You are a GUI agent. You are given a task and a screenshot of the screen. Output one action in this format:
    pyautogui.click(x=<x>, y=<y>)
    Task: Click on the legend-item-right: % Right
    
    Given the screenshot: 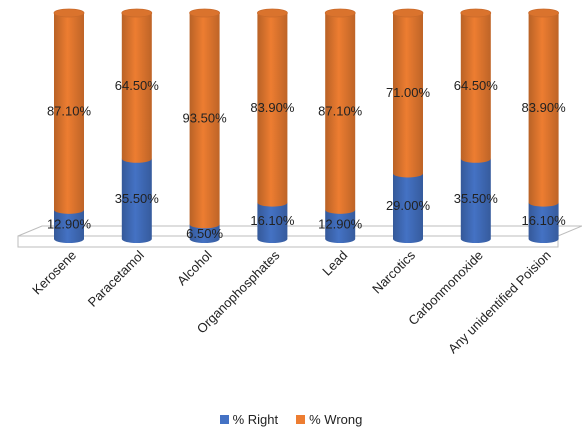 What is the action you would take?
    pyautogui.click(x=249, y=419)
    